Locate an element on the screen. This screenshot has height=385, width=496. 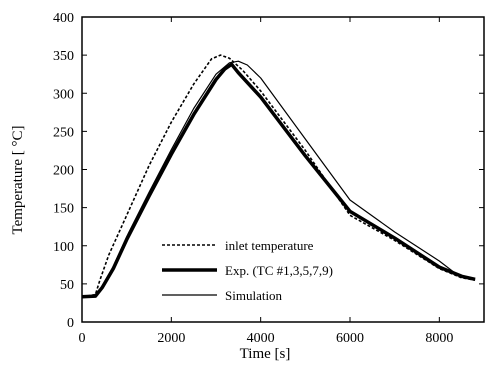
x-tick-label: 0 is located at coordinates (82, 338).